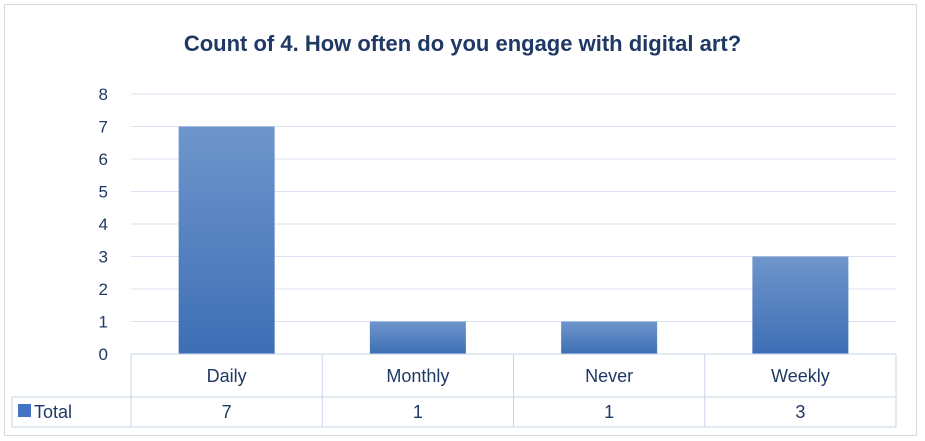 Image resolution: width=925 pixels, height=441 pixels. What do you see at coordinates (103, 94) in the screenshot?
I see `y-tick-label: 8` at bounding box center [103, 94].